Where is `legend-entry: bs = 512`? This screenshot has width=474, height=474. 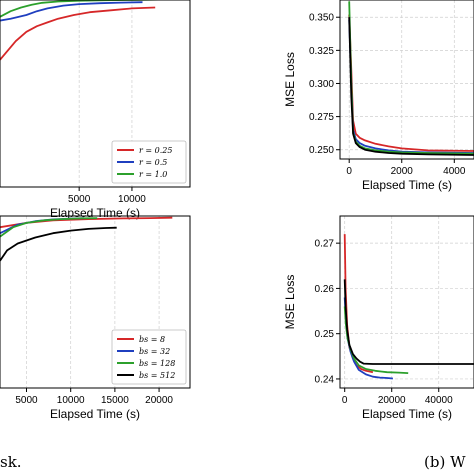 legend-entry: bs = 512 is located at coordinates (157, 375).